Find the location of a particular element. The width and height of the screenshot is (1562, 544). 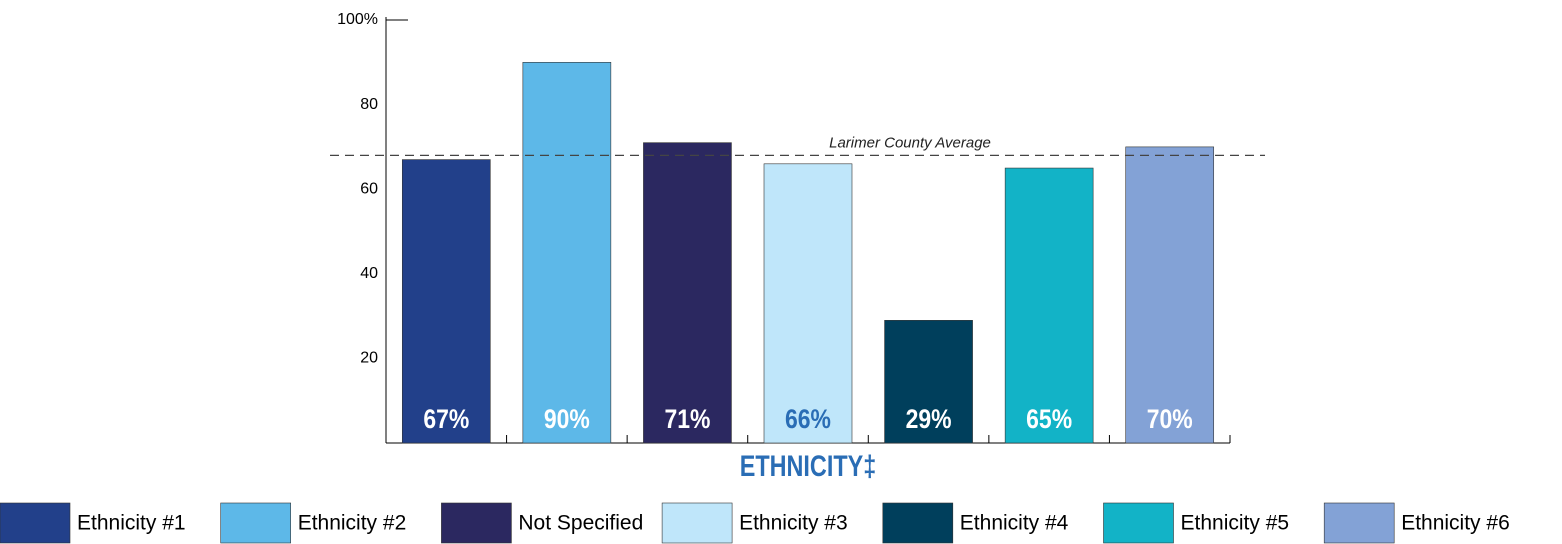

y-tick-label: 20 is located at coordinates (369, 358).